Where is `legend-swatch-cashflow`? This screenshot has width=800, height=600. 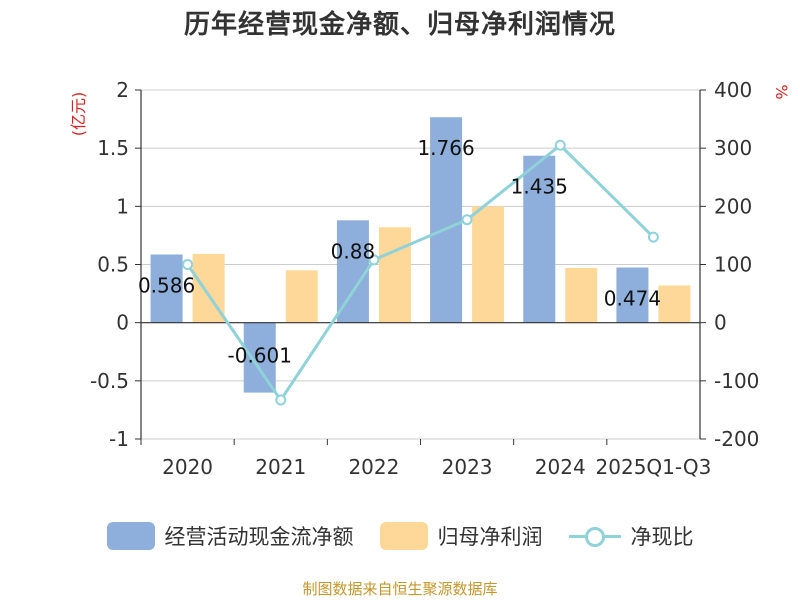 legend-swatch-cashflow is located at coordinates (130, 536).